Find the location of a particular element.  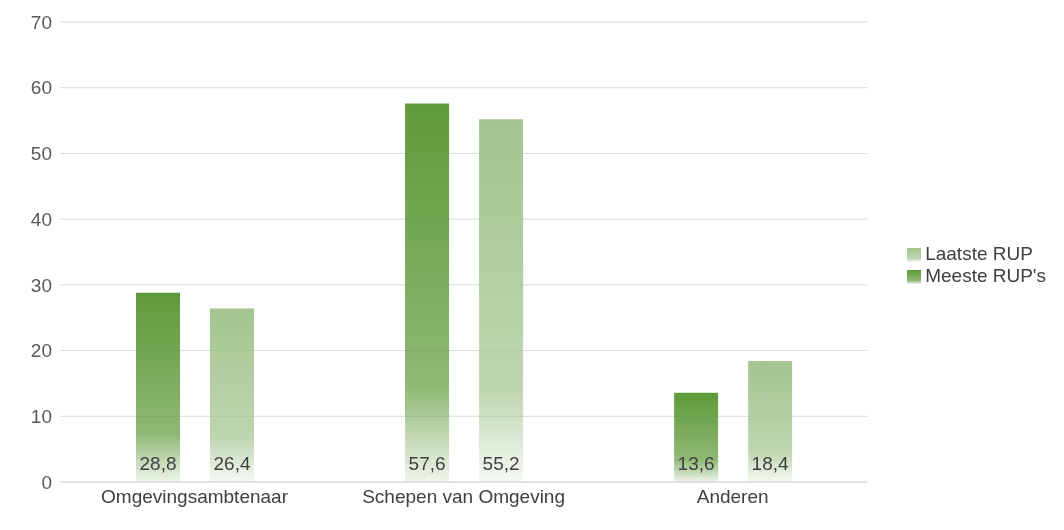

data-label: 28,8 is located at coordinates (158, 463).